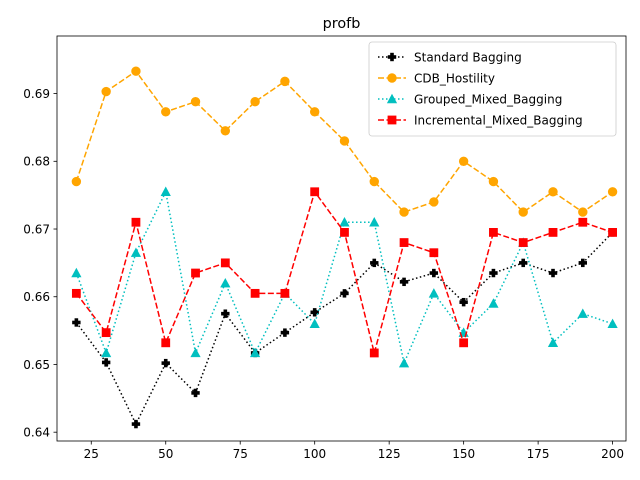 This screenshot has height=480, width=640. I want to click on legend-label: Grouped_Mixed_Bagging, so click(488, 99).